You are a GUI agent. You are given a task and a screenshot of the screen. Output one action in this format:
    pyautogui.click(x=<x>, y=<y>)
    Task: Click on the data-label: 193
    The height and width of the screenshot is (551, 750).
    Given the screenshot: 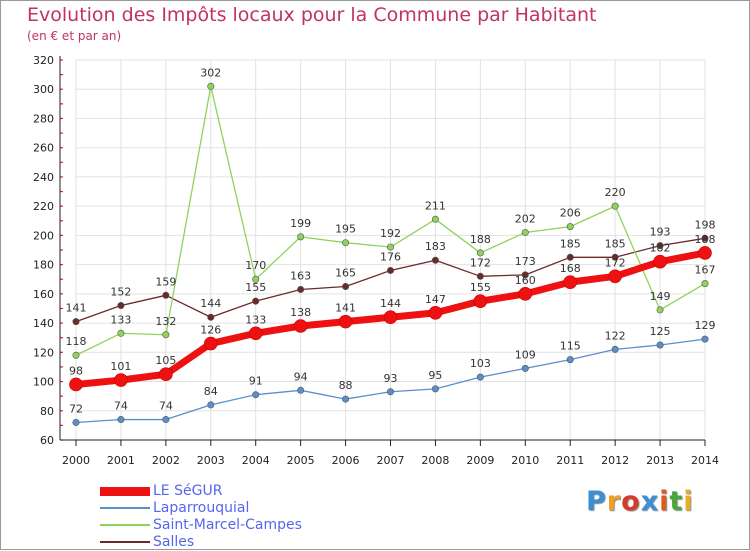 What is the action you would take?
    pyautogui.click(x=660, y=232)
    